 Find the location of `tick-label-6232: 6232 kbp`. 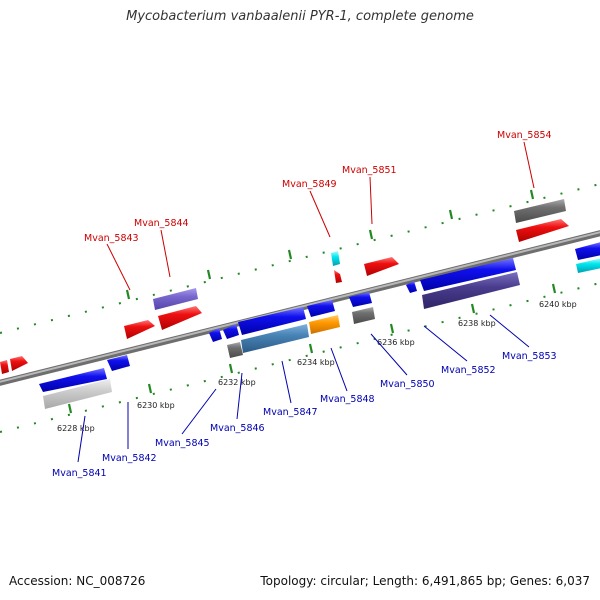

tick-label-6232: 6232 kbp is located at coordinates (237, 382).